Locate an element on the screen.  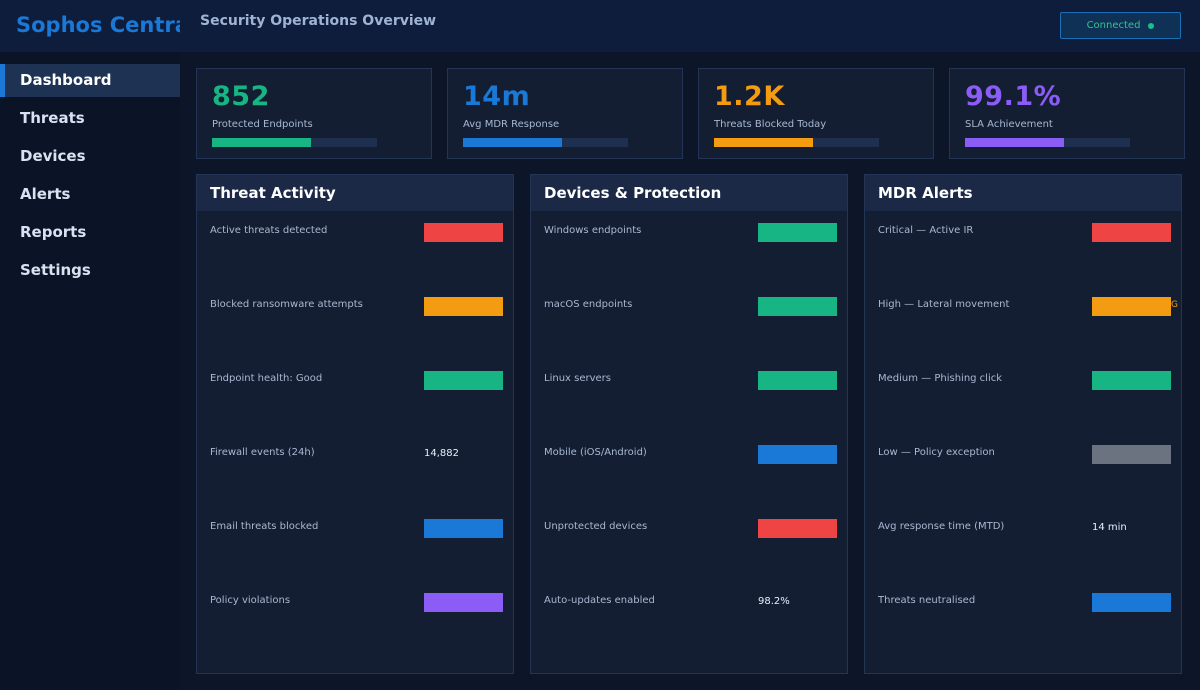
panel-row: Blocked ransomware attempts is located at coordinates (355, 307).